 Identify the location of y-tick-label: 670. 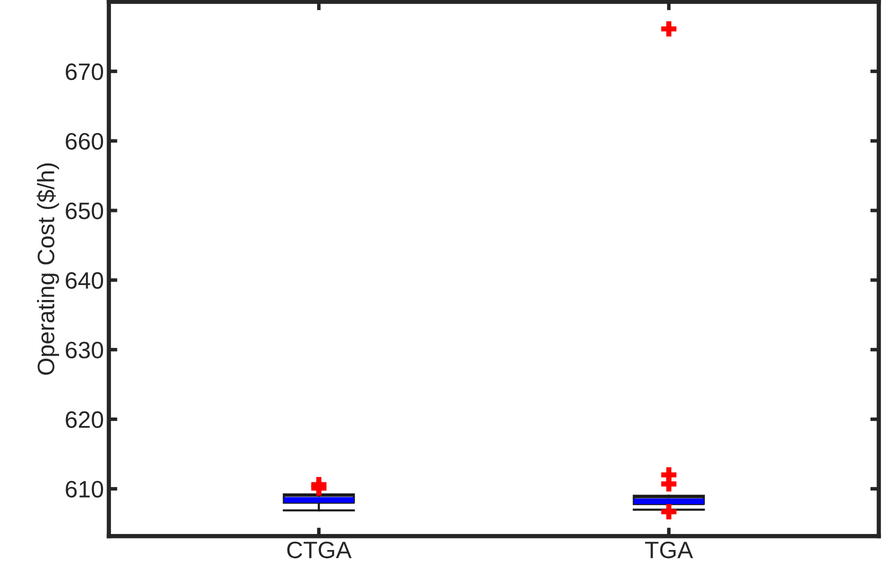
(85, 71).